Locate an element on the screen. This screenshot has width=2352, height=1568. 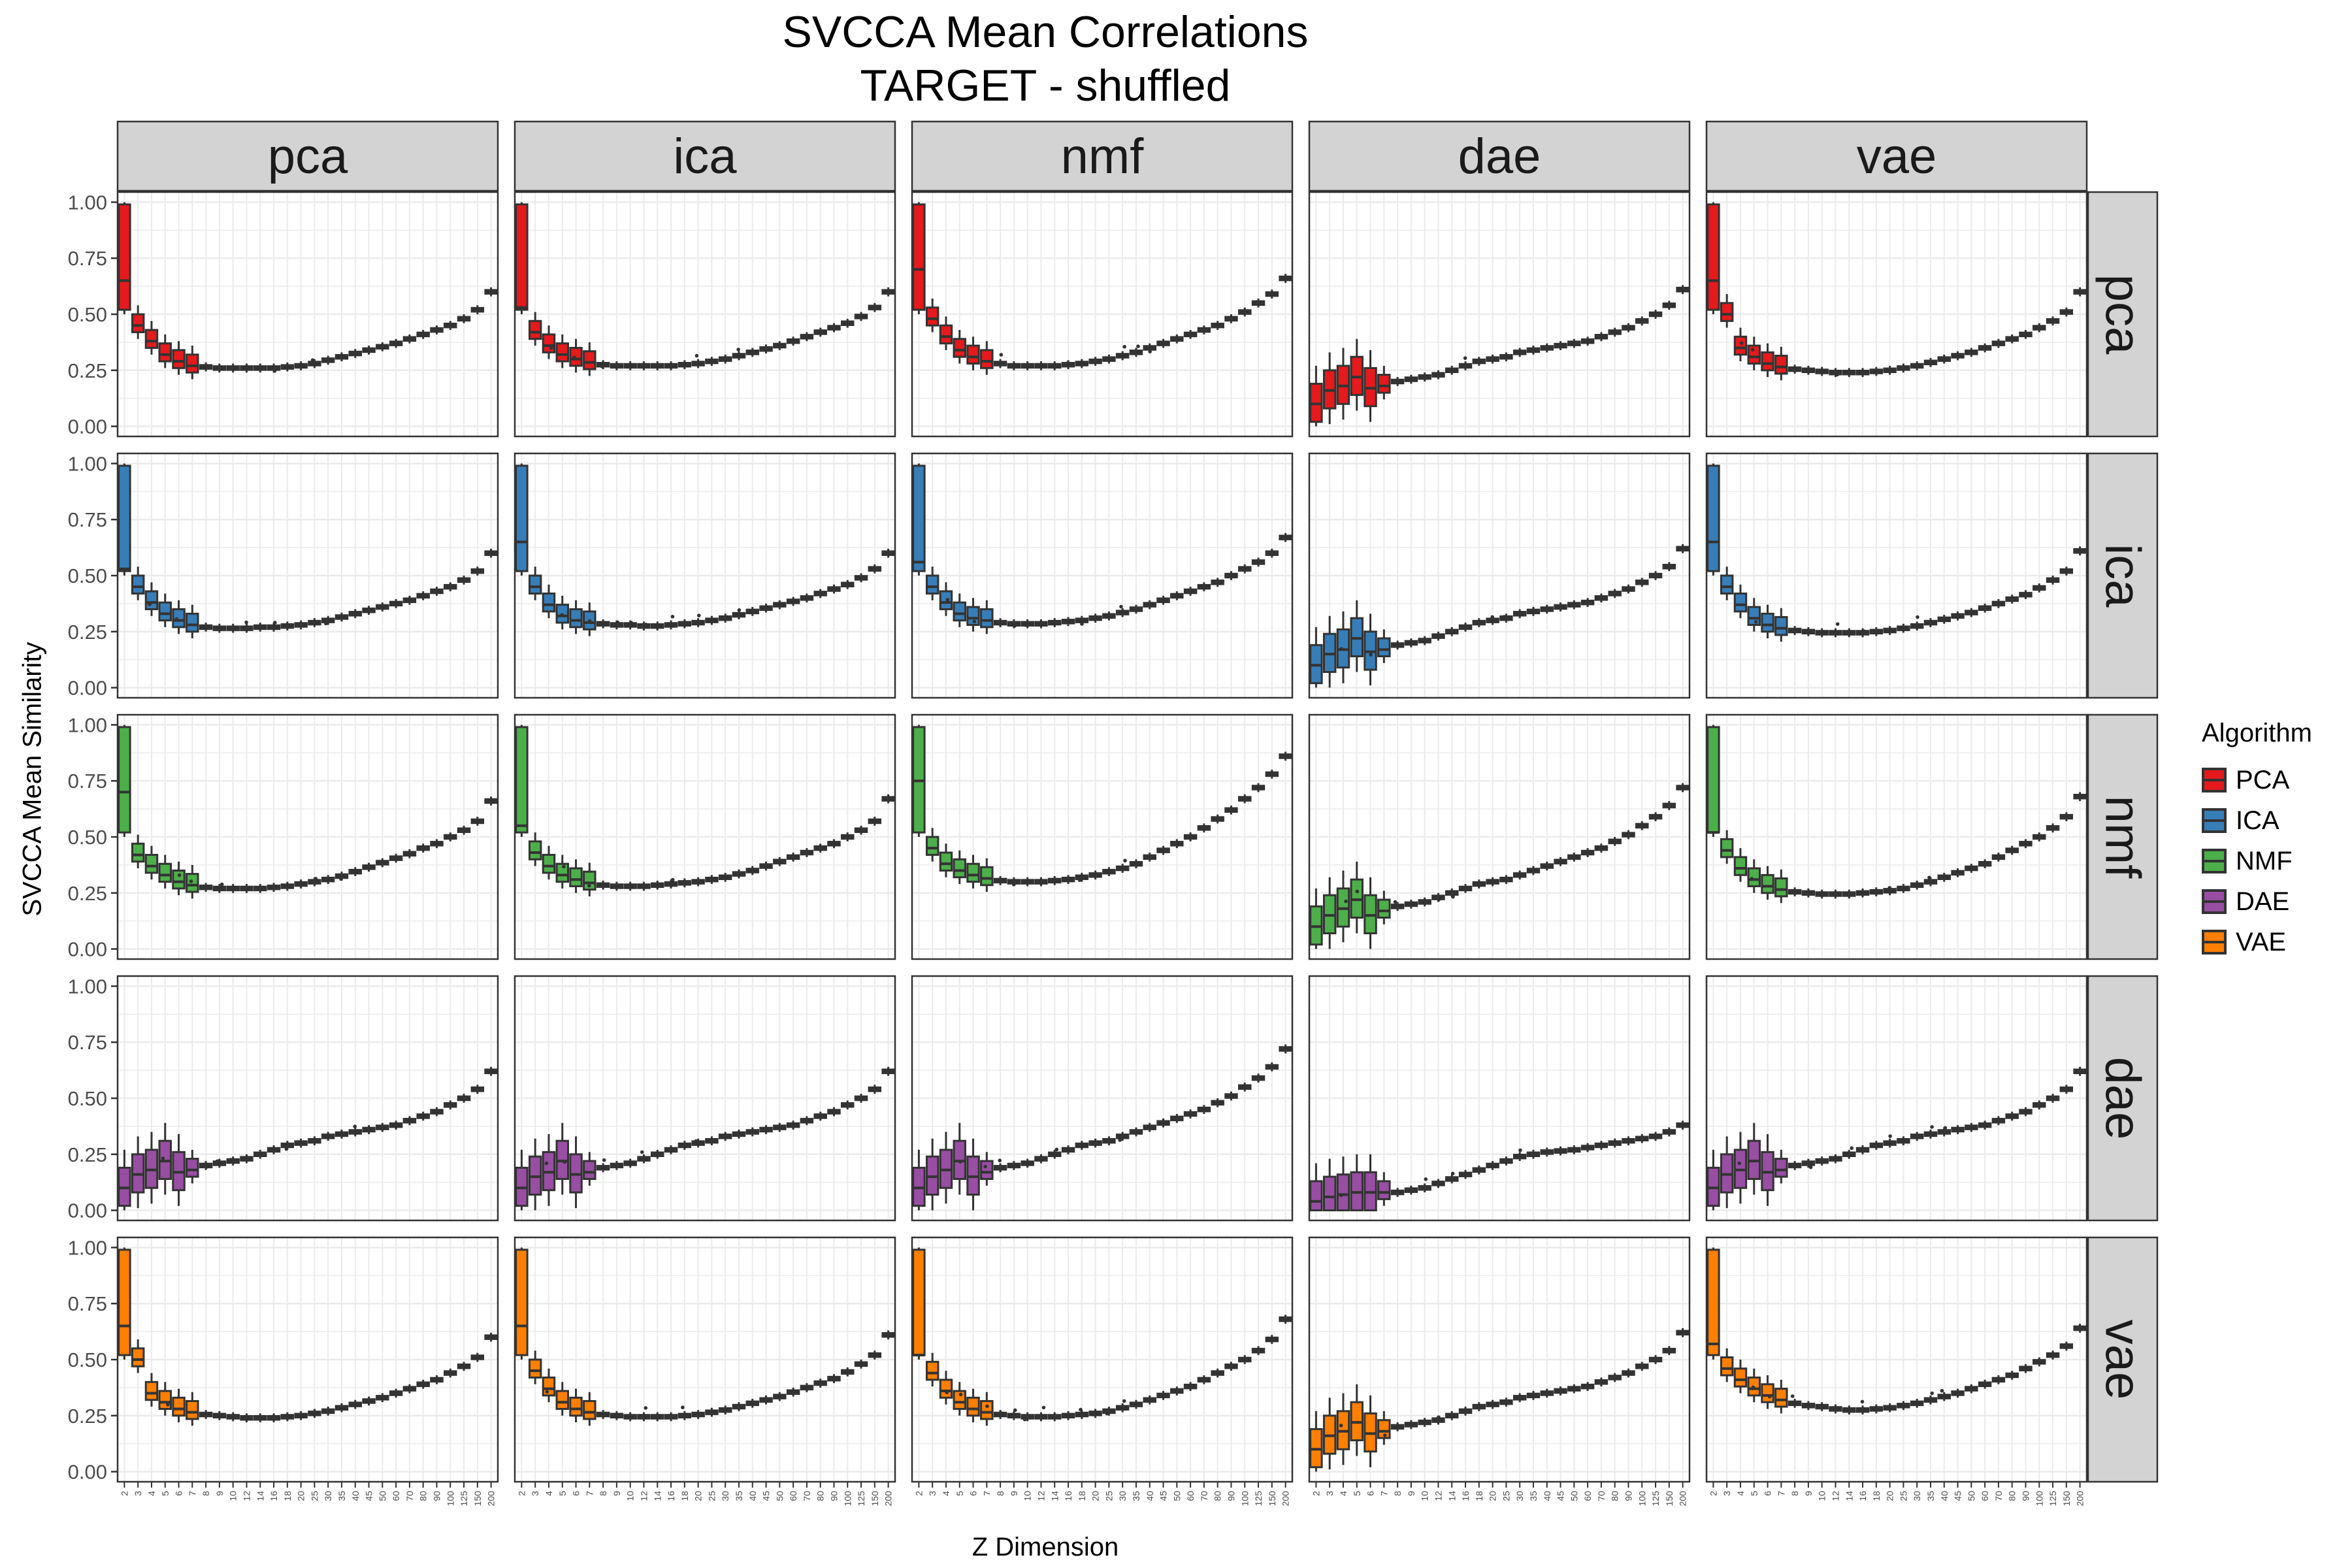
panel-ica-ica is located at coordinates (705, 575).